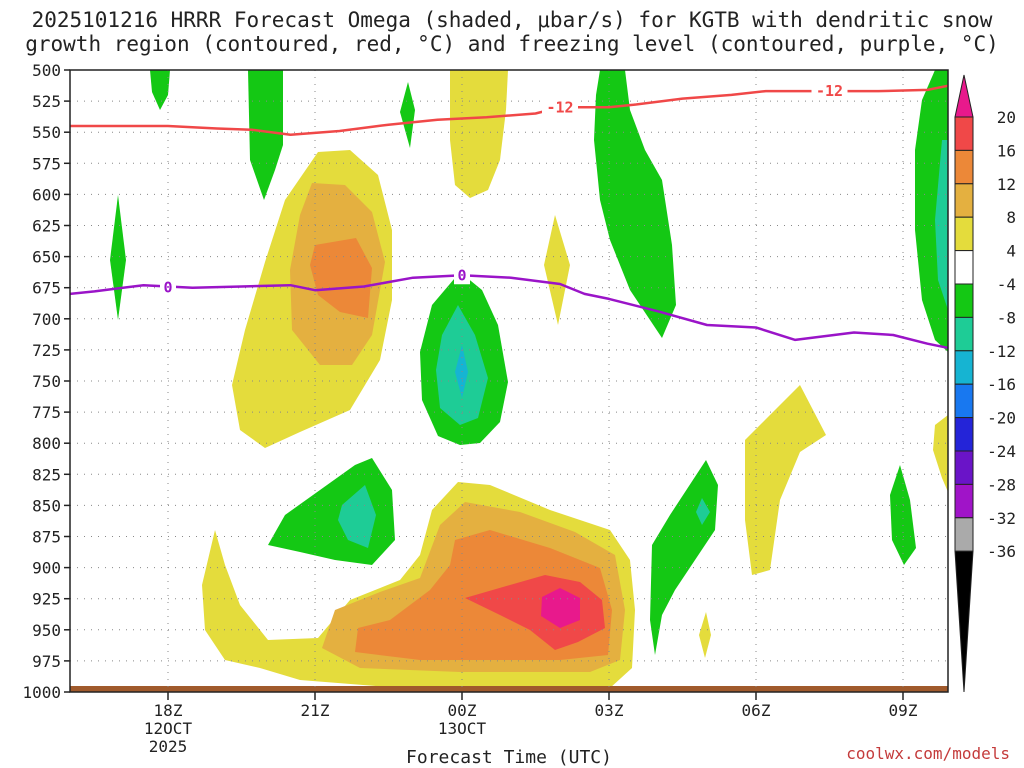  What do you see at coordinates (928, 753) in the screenshot?
I see `credit-text: coolwx.com/models` at bounding box center [928, 753].